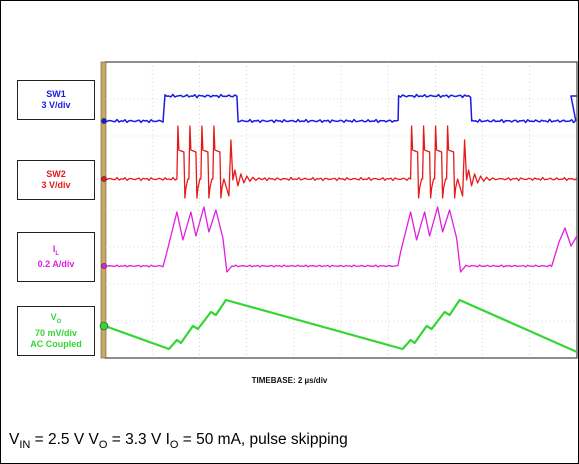 The height and width of the screenshot is (464, 579). What do you see at coordinates (289, 380) in the screenshot?
I see `timebase-label: TIMEBASE: 2 µs/div` at bounding box center [289, 380].